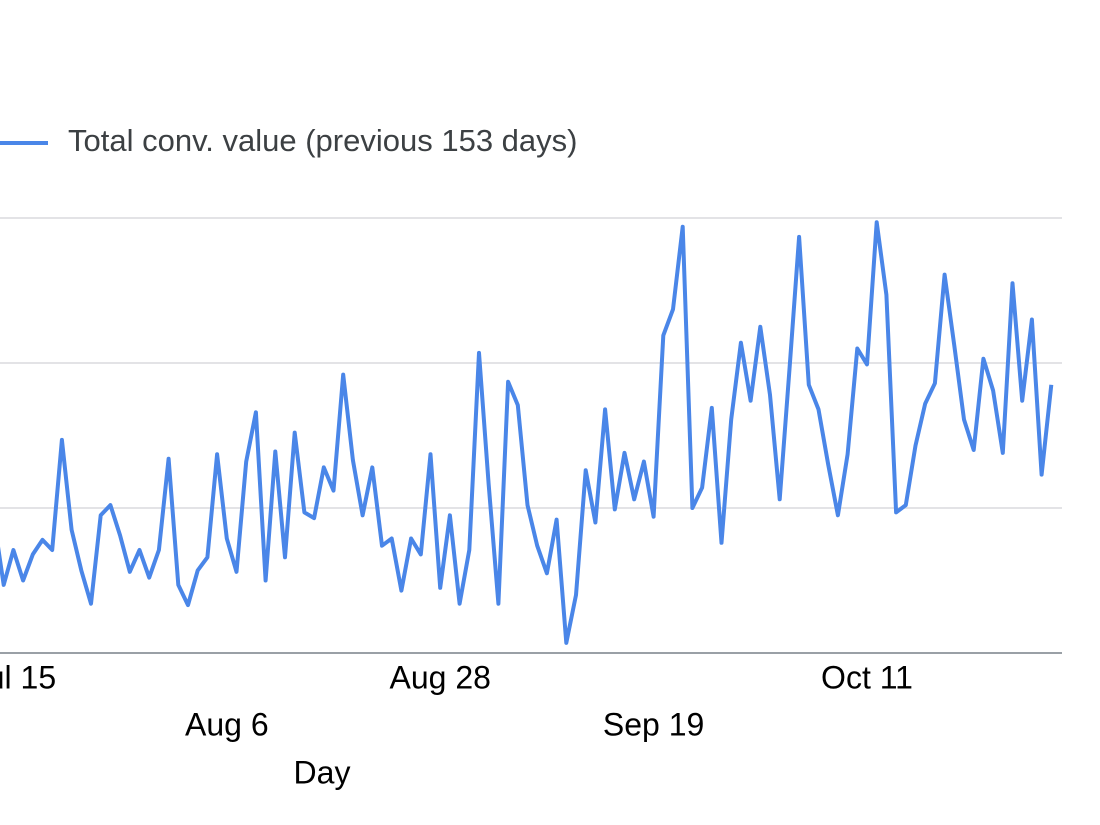 The image size is (1100, 825). I want to click on x-tick-label: Aug 6, so click(227, 724).